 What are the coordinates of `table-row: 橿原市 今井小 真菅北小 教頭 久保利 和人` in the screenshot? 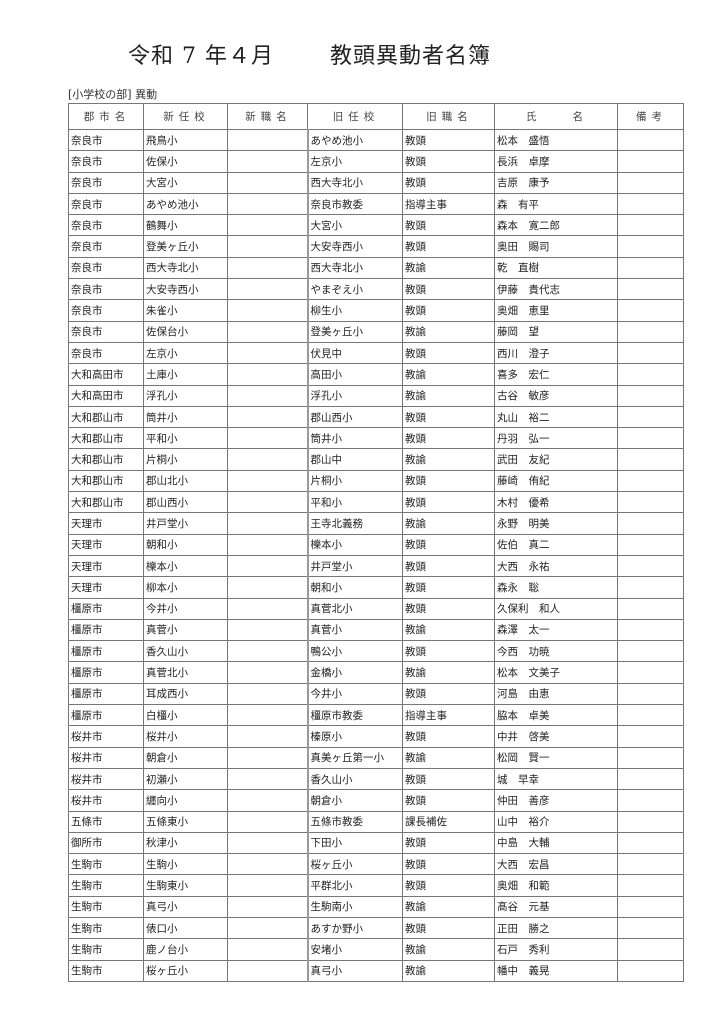 It's located at (376, 608).